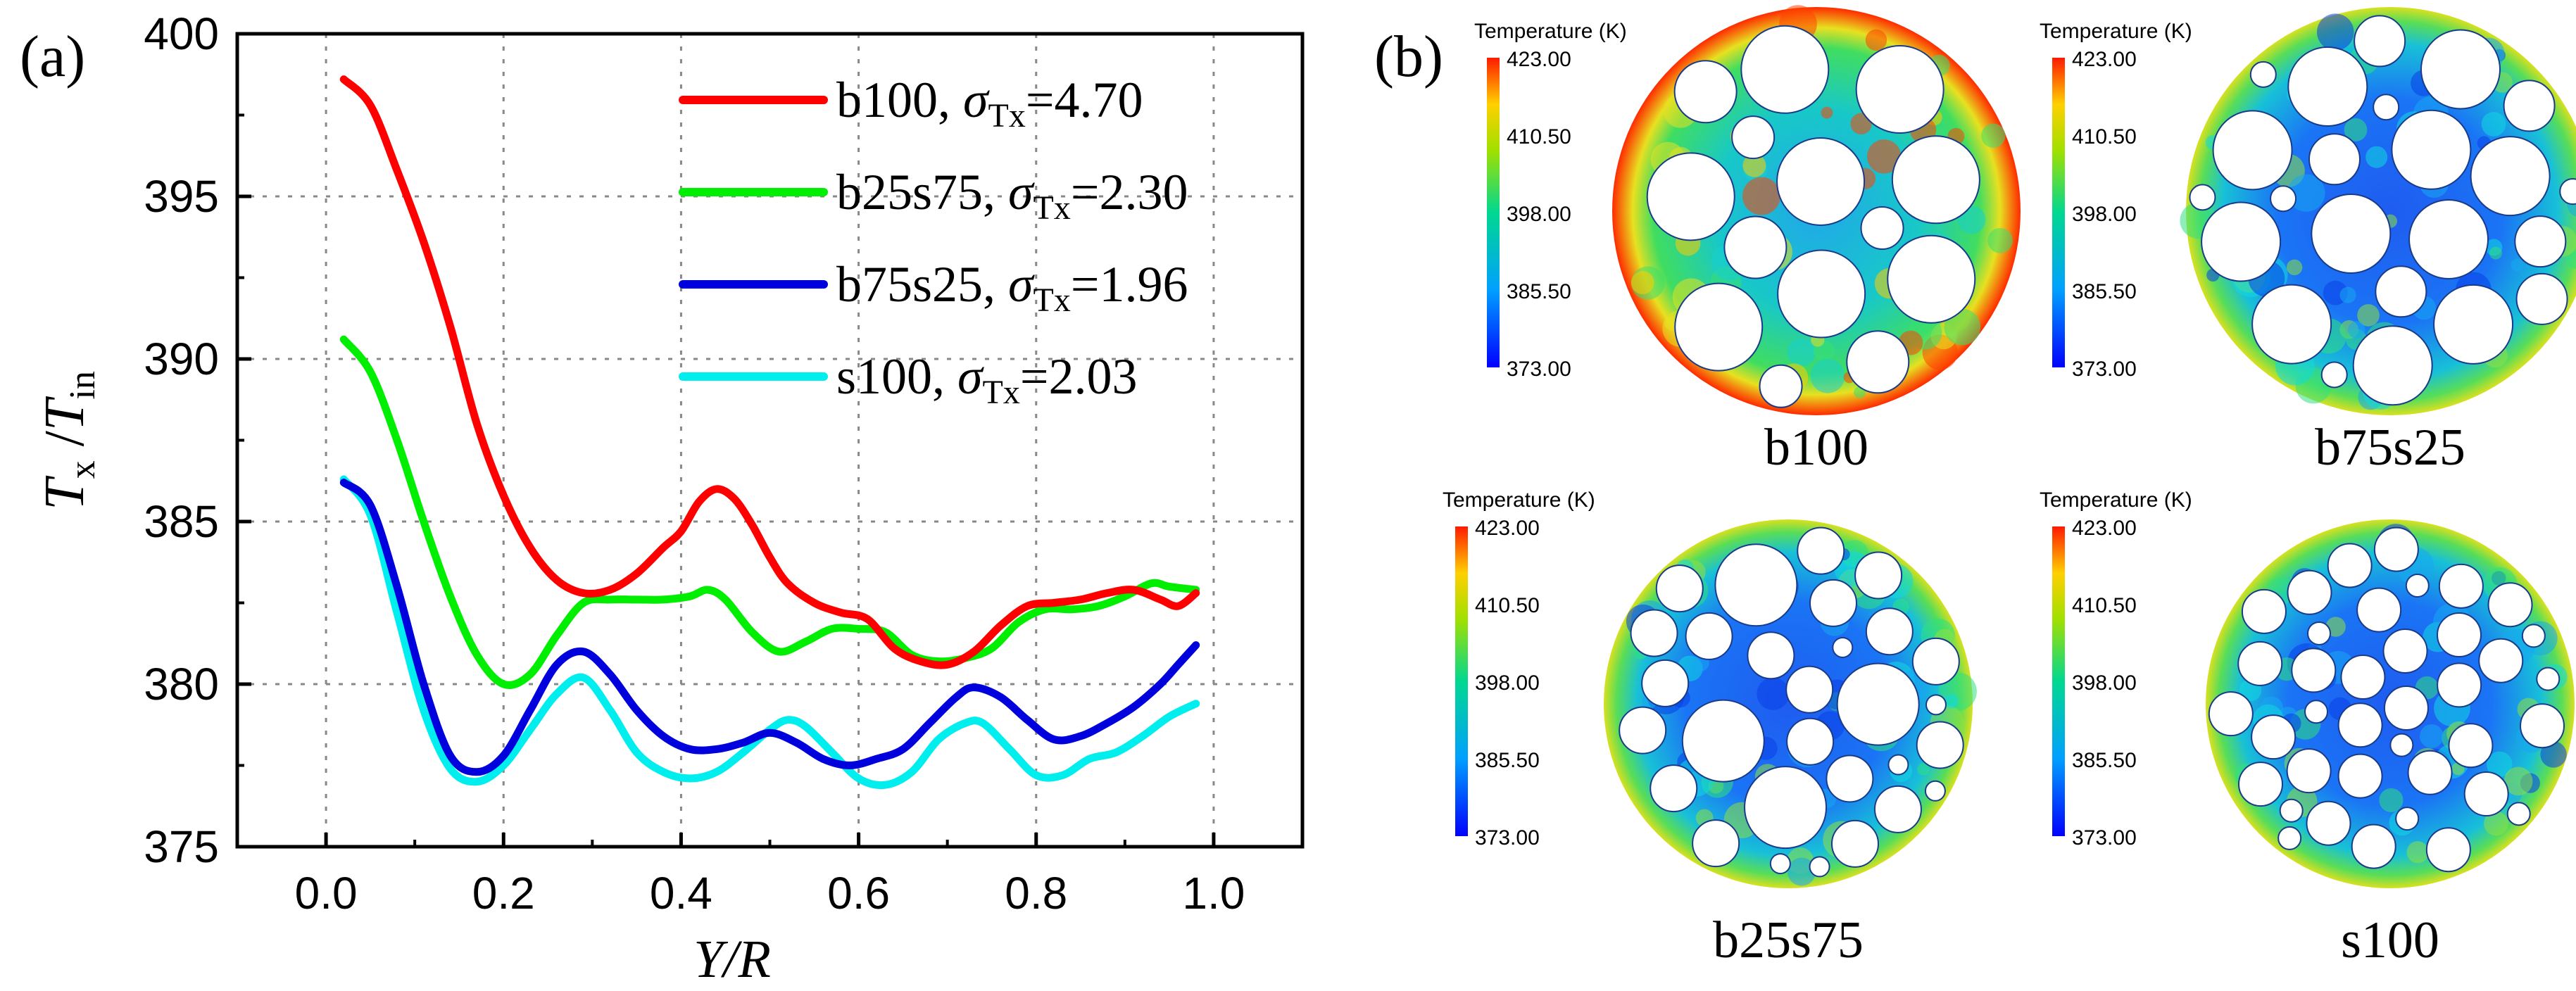 This screenshot has height=991, width=2576. What do you see at coordinates (897, 377) in the screenshot?
I see `legend-series-name: s100,` at bounding box center [897, 377].